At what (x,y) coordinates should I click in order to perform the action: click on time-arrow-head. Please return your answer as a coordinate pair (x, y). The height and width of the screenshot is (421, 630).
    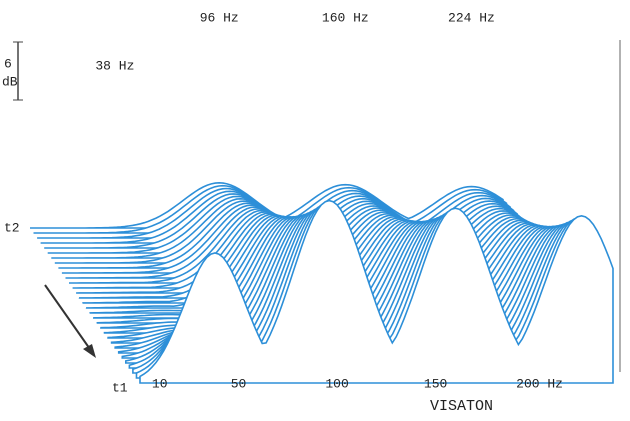
    Looking at the image, I should click on (89, 351).